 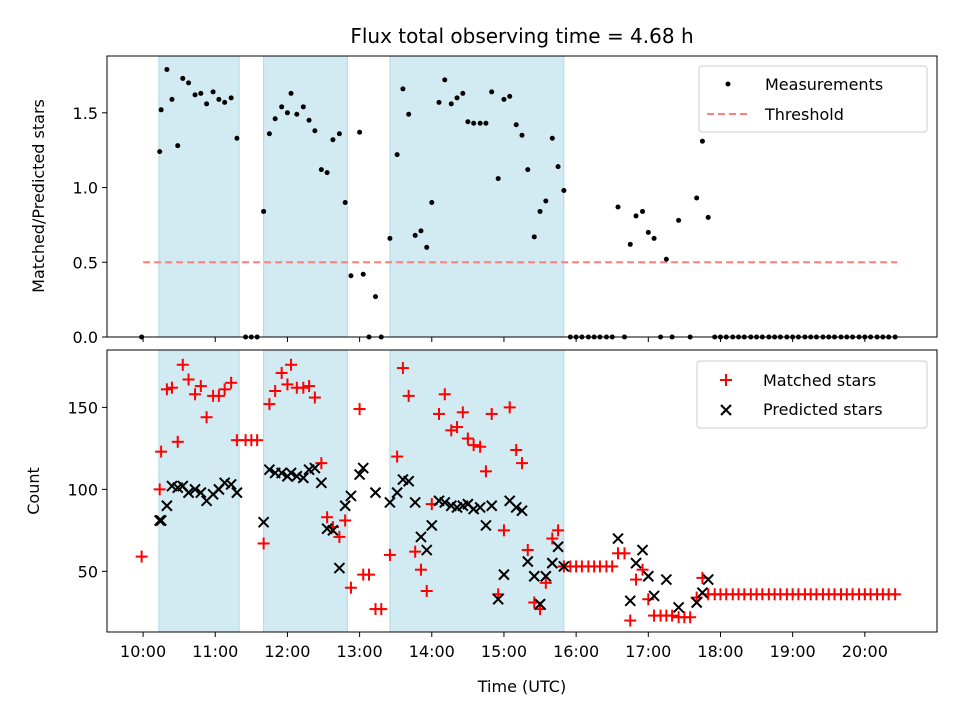 I want to click on legend-measurement-marker, so click(x=728, y=84).